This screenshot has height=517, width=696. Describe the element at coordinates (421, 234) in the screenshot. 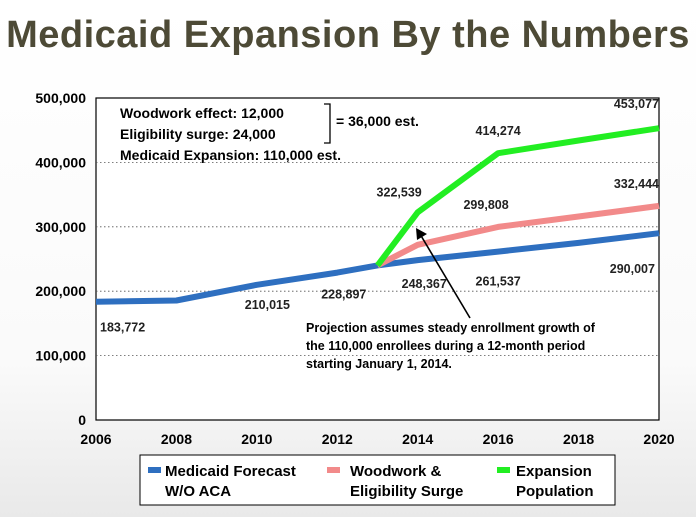

I see `projection-arrow-head` at that location.